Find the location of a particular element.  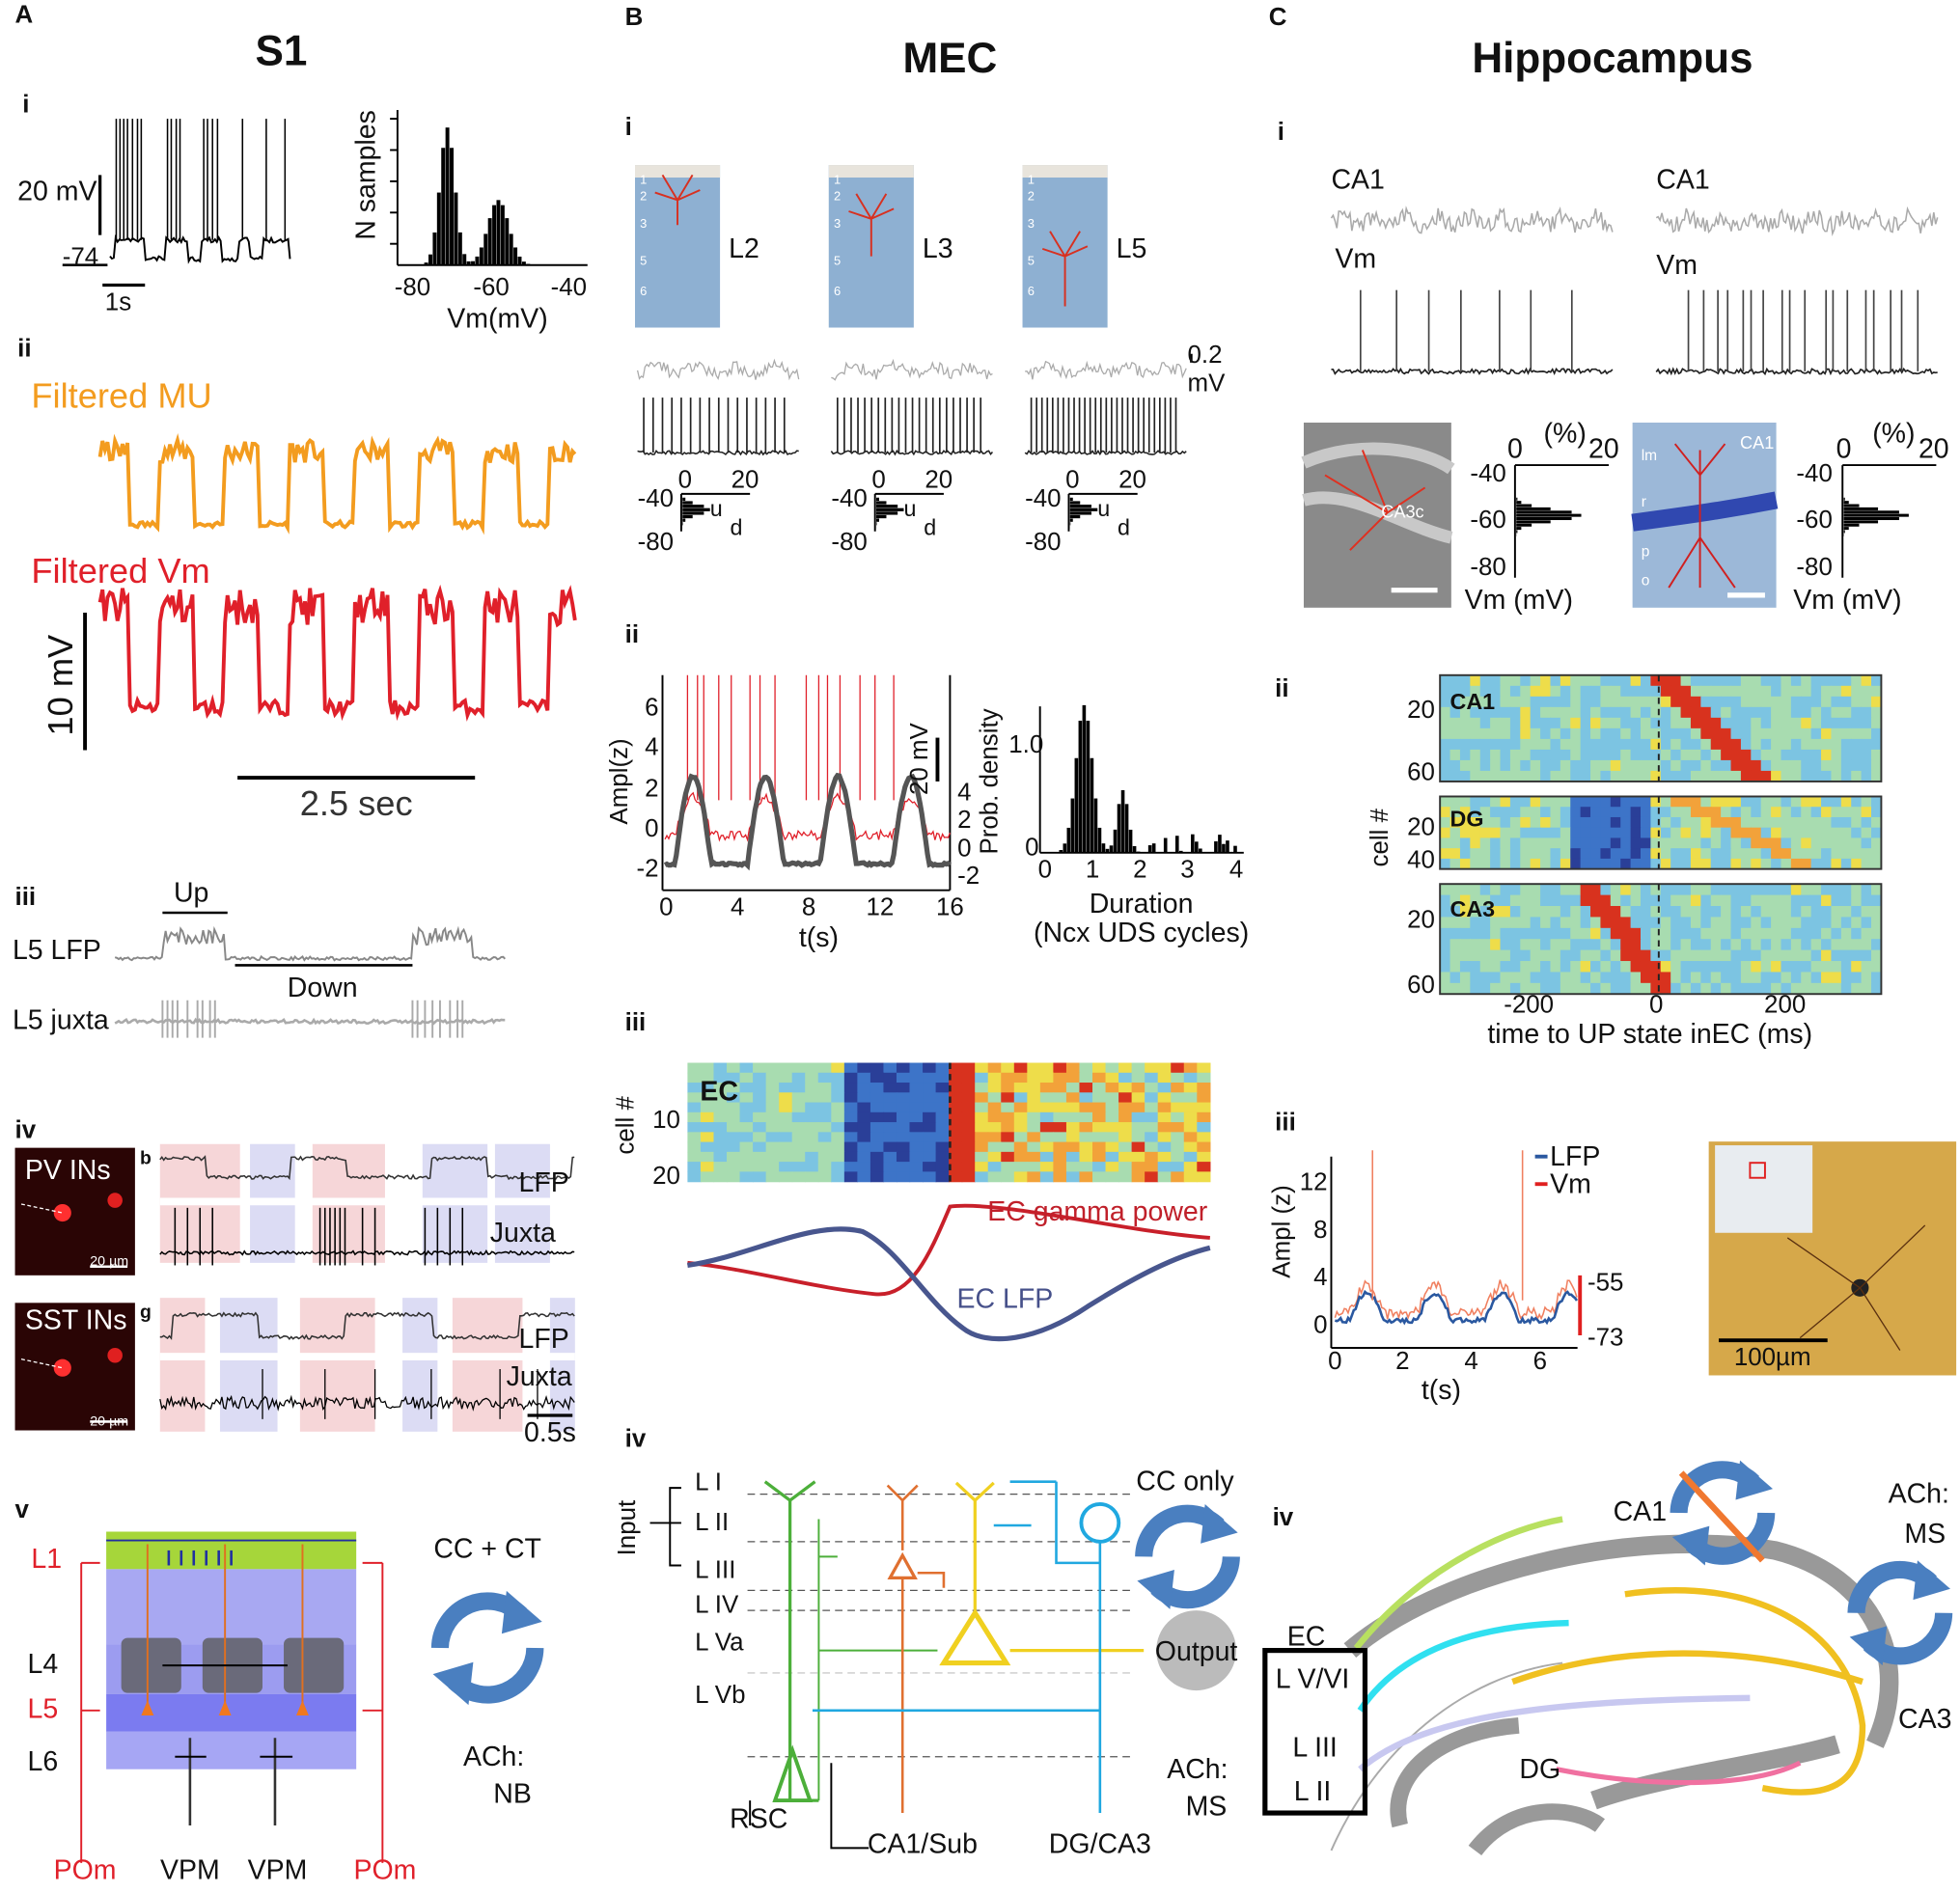

micrograph is located at coordinates (74, 1211).